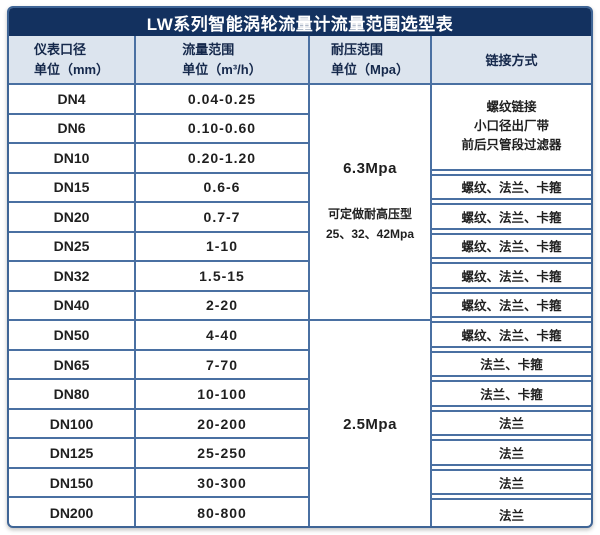 The height and width of the screenshot is (535, 600). Describe the element at coordinates (71, 189) in the screenshot. I see `dn-cell: DN15` at that location.